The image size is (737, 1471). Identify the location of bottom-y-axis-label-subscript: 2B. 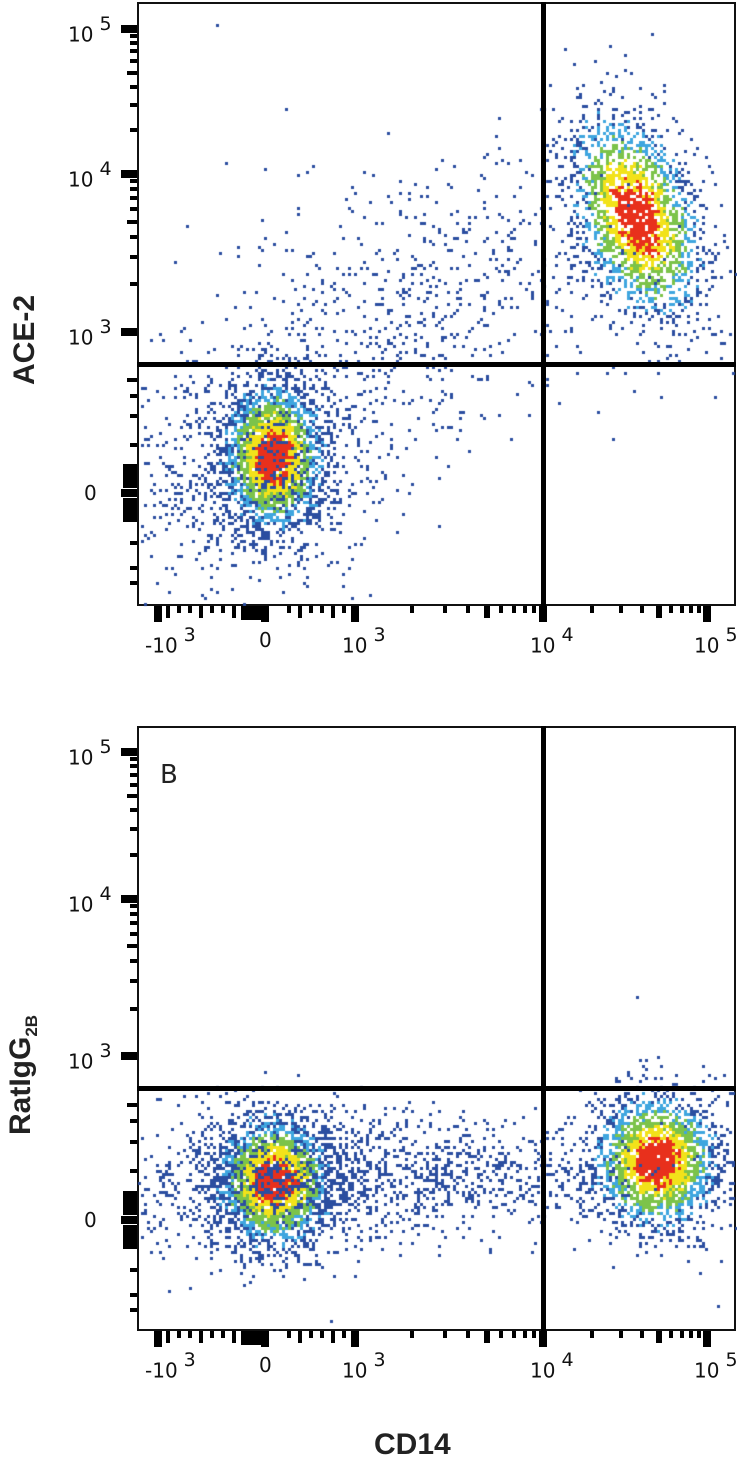
(31, 1025).